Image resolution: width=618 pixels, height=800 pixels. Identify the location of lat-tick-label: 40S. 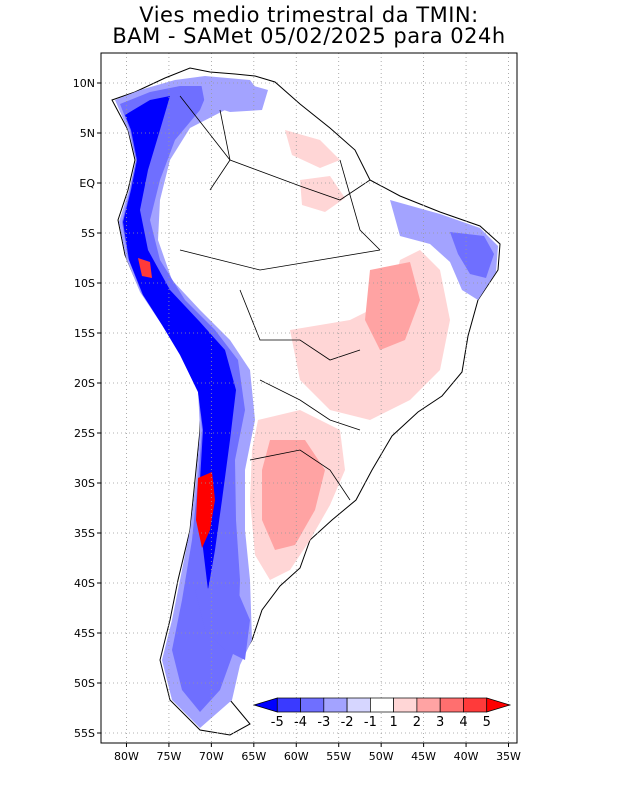
(84, 583).